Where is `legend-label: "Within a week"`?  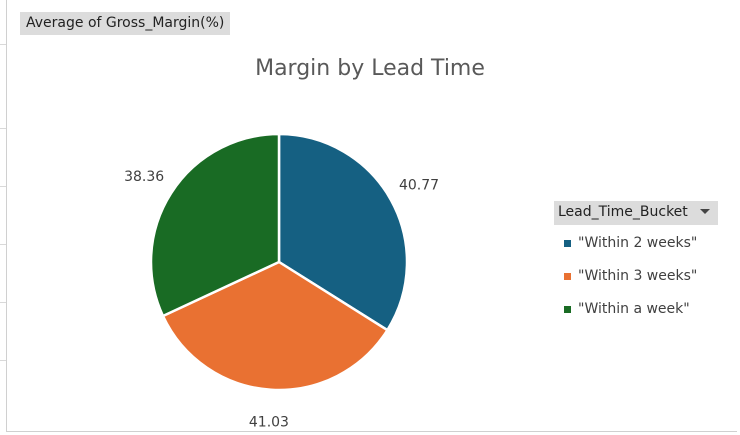
legend-label: "Within a week" is located at coordinates (634, 309).